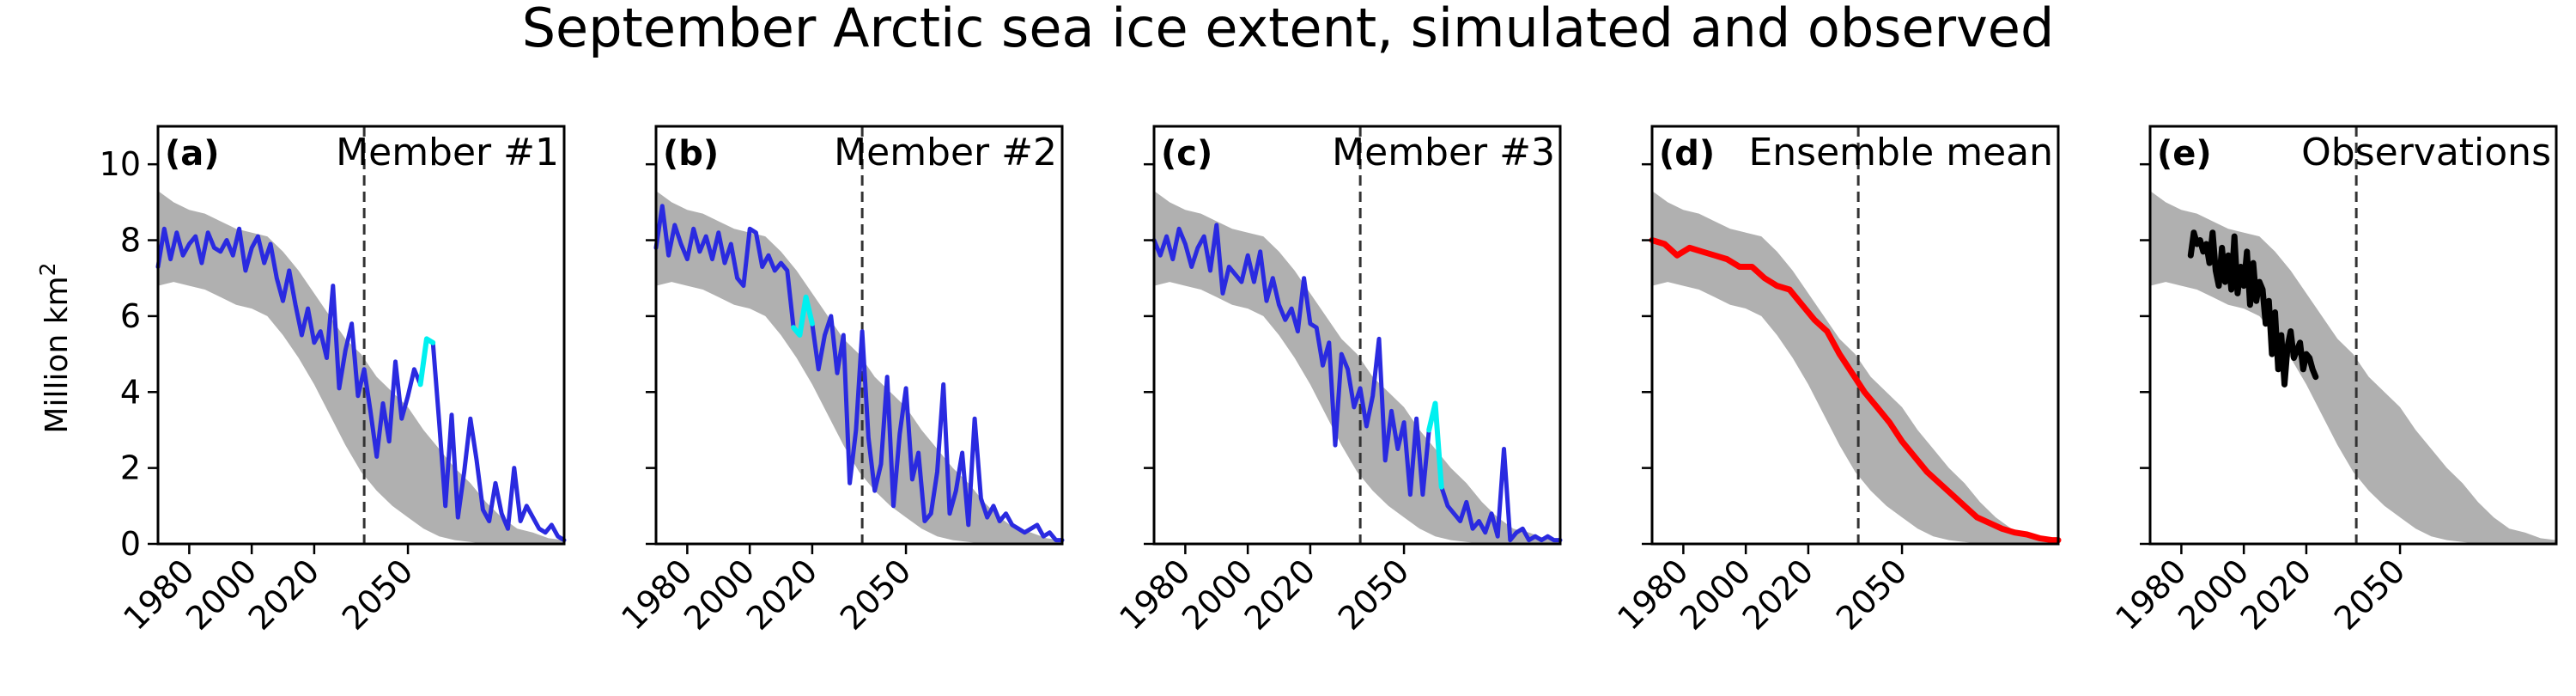 This screenshot has width=2576, height=696. What do you see at coordinates (192, 154) in the screenshot?
I see `panel-label: (a)` at bounding box center [192, 154].